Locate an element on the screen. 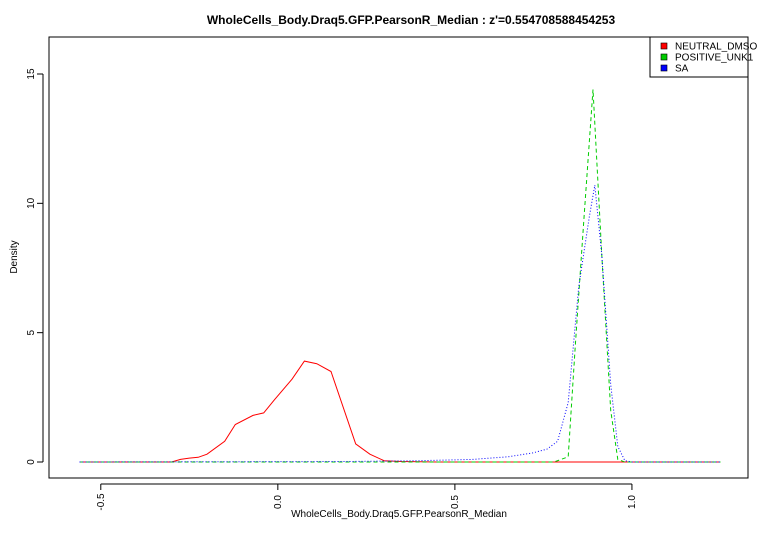  x-tick-label: -0.5 is located at coordinates (101, 502).